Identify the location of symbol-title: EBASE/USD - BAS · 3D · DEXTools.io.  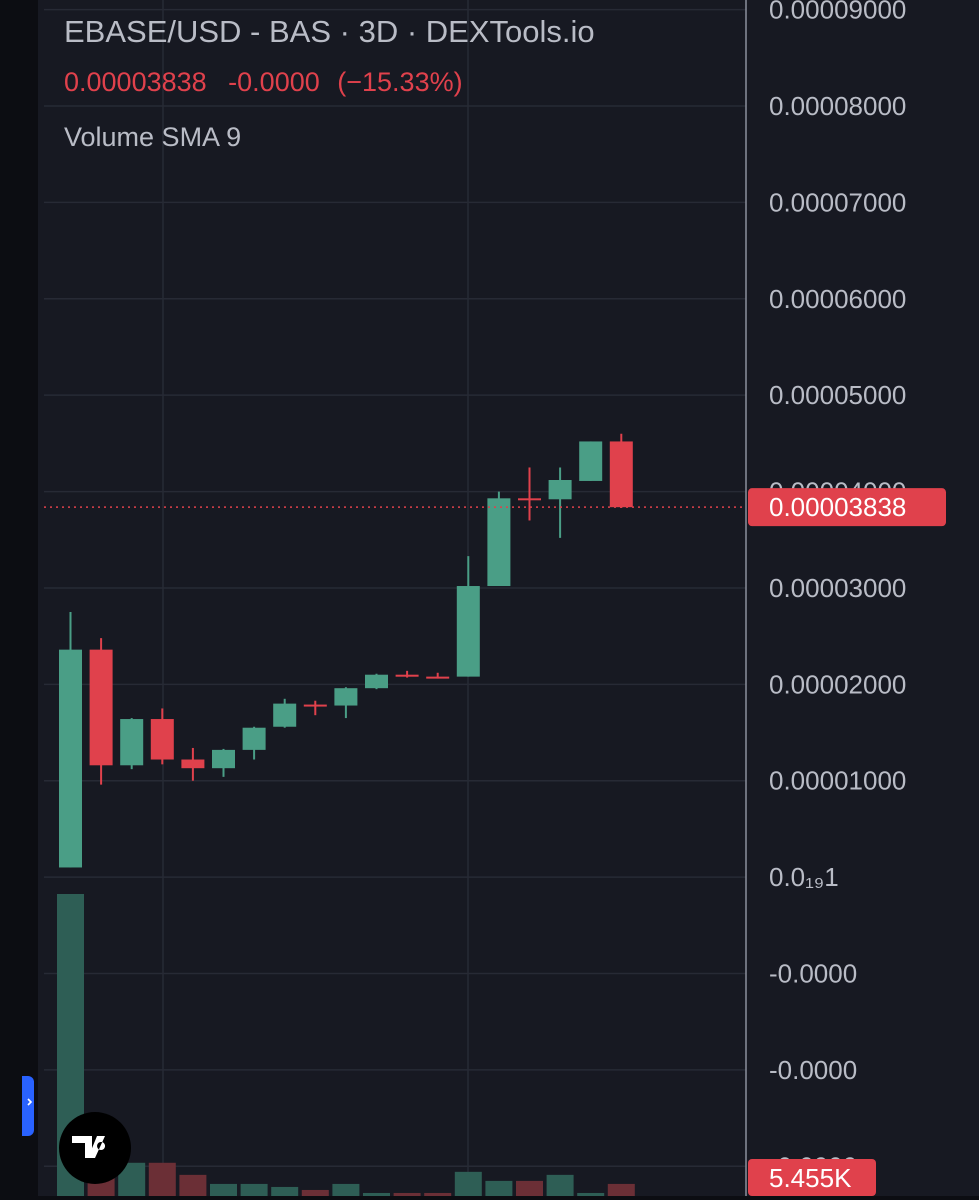
(329, 31).